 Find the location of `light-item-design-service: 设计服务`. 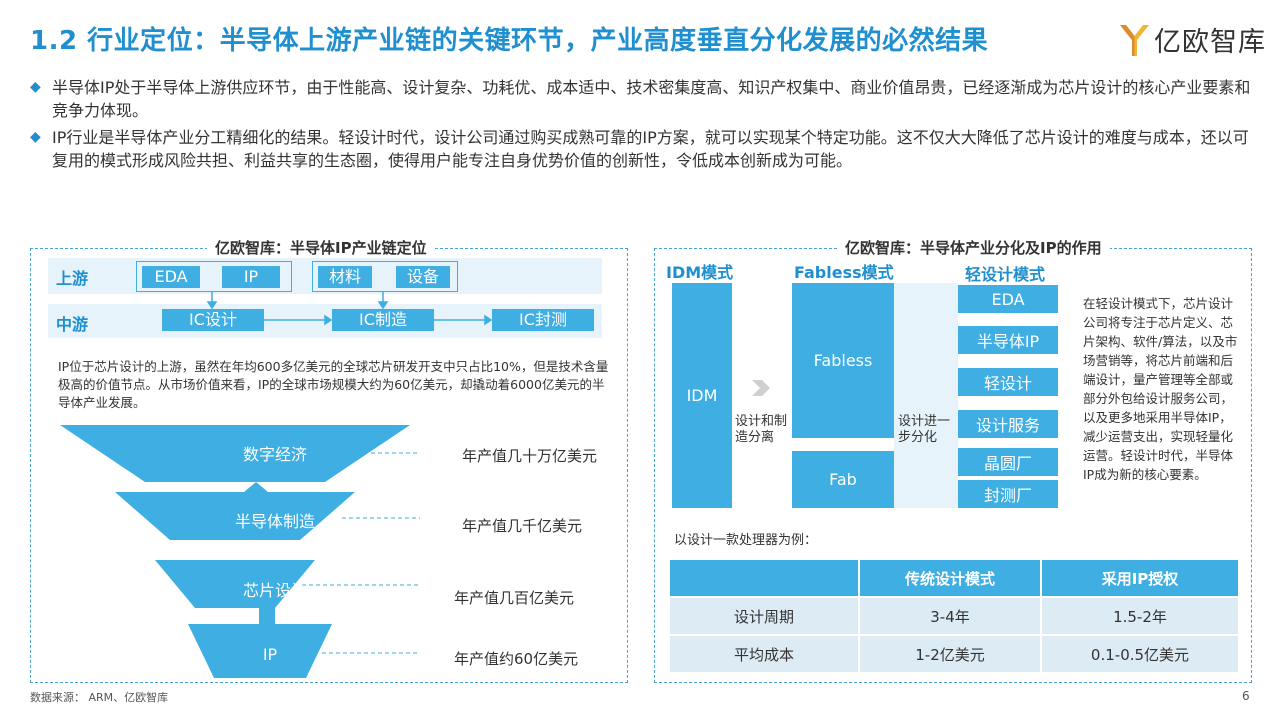

light-item-design-service: 设计服务 is located at coordinates (1008, 424).